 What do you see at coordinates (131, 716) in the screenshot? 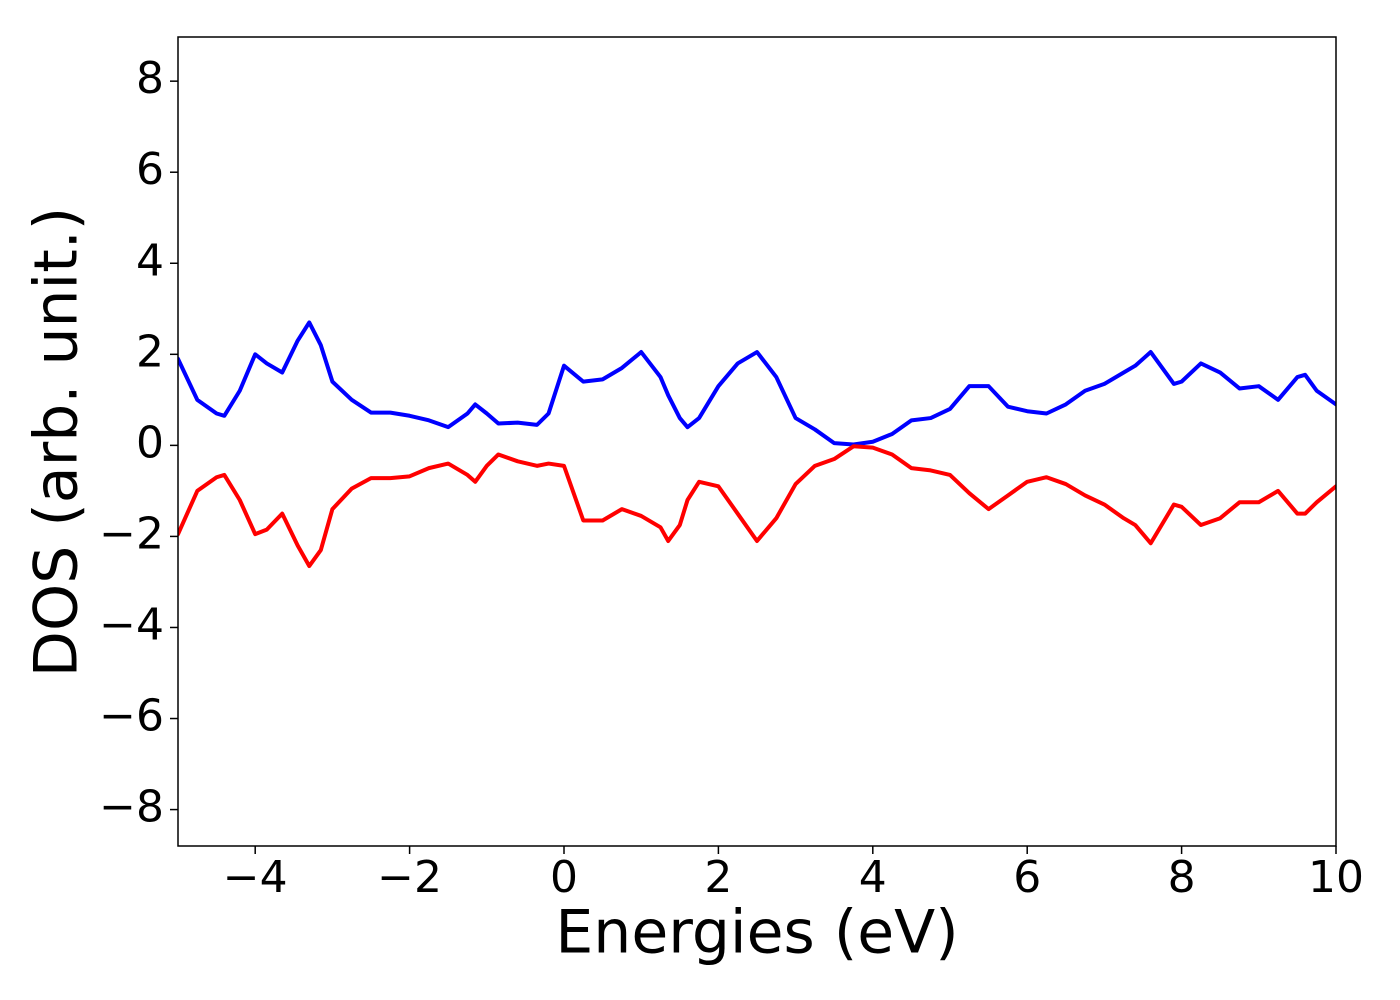
I see `y-tick-label: −6` at bounding box center [131, 716].